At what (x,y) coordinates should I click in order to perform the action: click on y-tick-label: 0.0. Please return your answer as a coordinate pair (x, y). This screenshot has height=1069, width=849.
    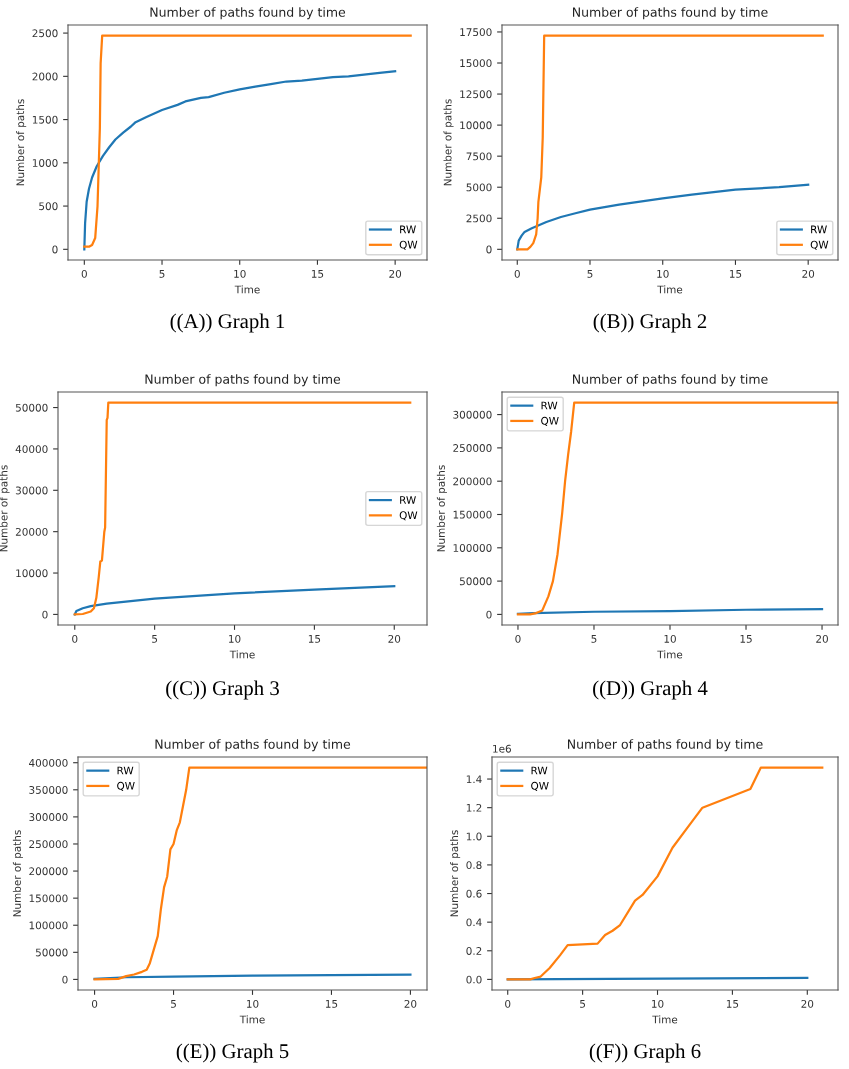
    Looking at the image, I should click on (474, 979).